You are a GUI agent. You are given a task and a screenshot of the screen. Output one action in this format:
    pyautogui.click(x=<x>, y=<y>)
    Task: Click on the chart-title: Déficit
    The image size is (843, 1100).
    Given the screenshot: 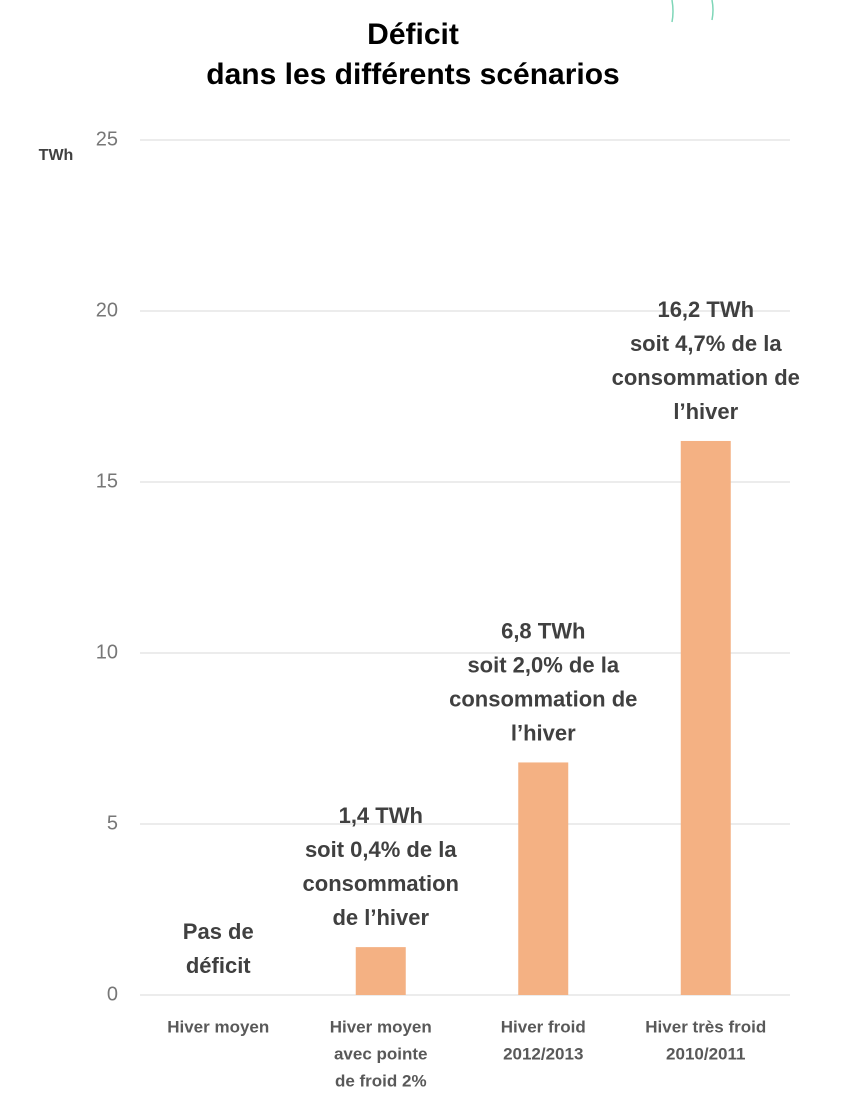 What is the action you would take?
    pyautogui.click(x=413, y=34)
    